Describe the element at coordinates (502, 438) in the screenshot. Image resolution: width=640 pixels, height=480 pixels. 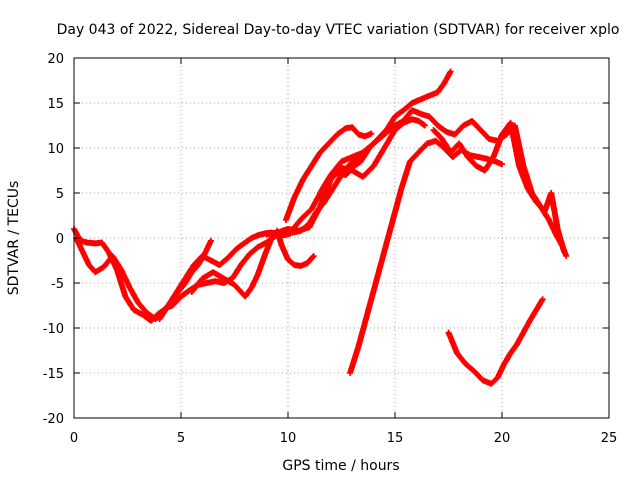
I see `x-tick-label: 20` at that location.